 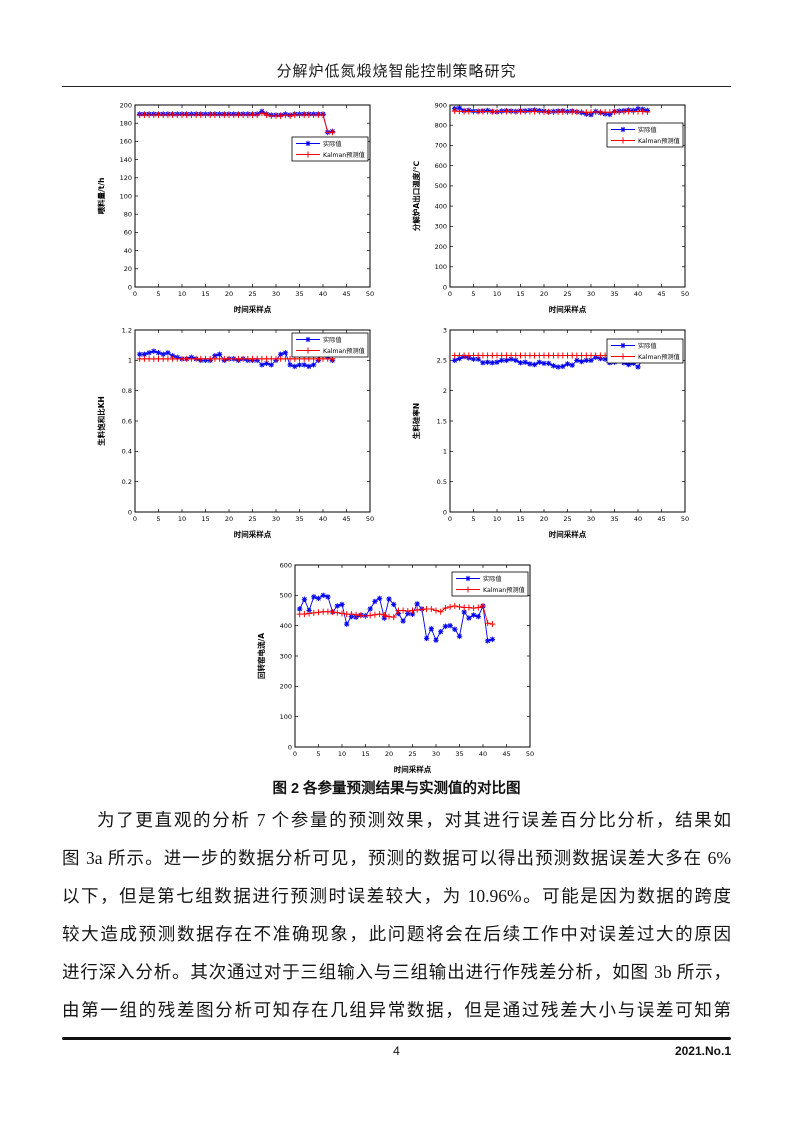 What do you see at coordinates (442, 361) in the screenshot?
I see `svg-text: 2.5` at bounding box center [442, 361].